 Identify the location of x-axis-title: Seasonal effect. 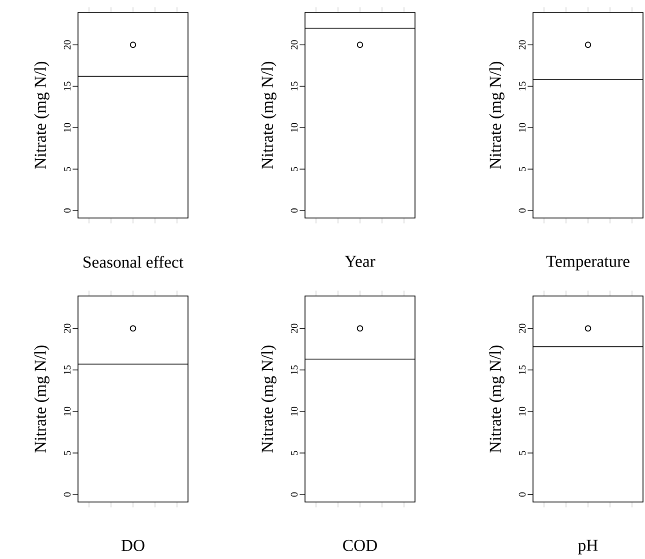
(134, 262).